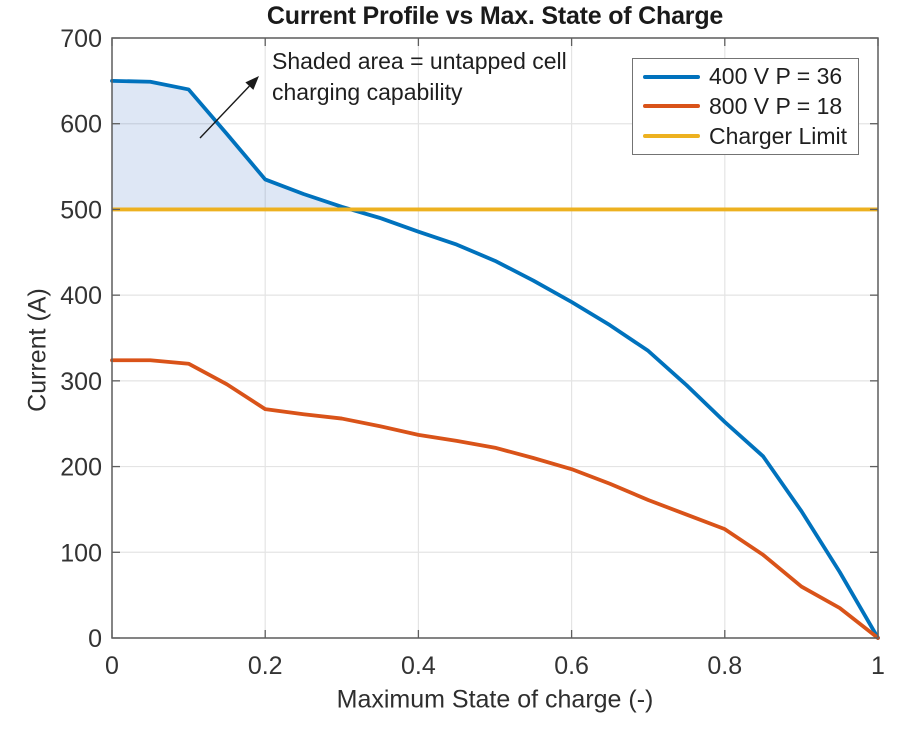 The image size is (900, 734). What do you see at coordinates (418, 666) in the screenshot?
I see `x-tick-label: 0.4` at bounding box center [418, 666].